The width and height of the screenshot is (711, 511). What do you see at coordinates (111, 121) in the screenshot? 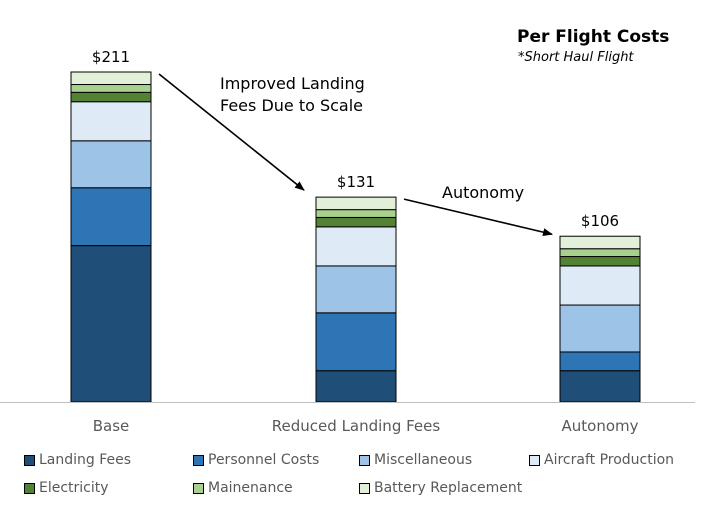
I see `bar-segment-aircraft-production-base` at bounding box center [111, 121].